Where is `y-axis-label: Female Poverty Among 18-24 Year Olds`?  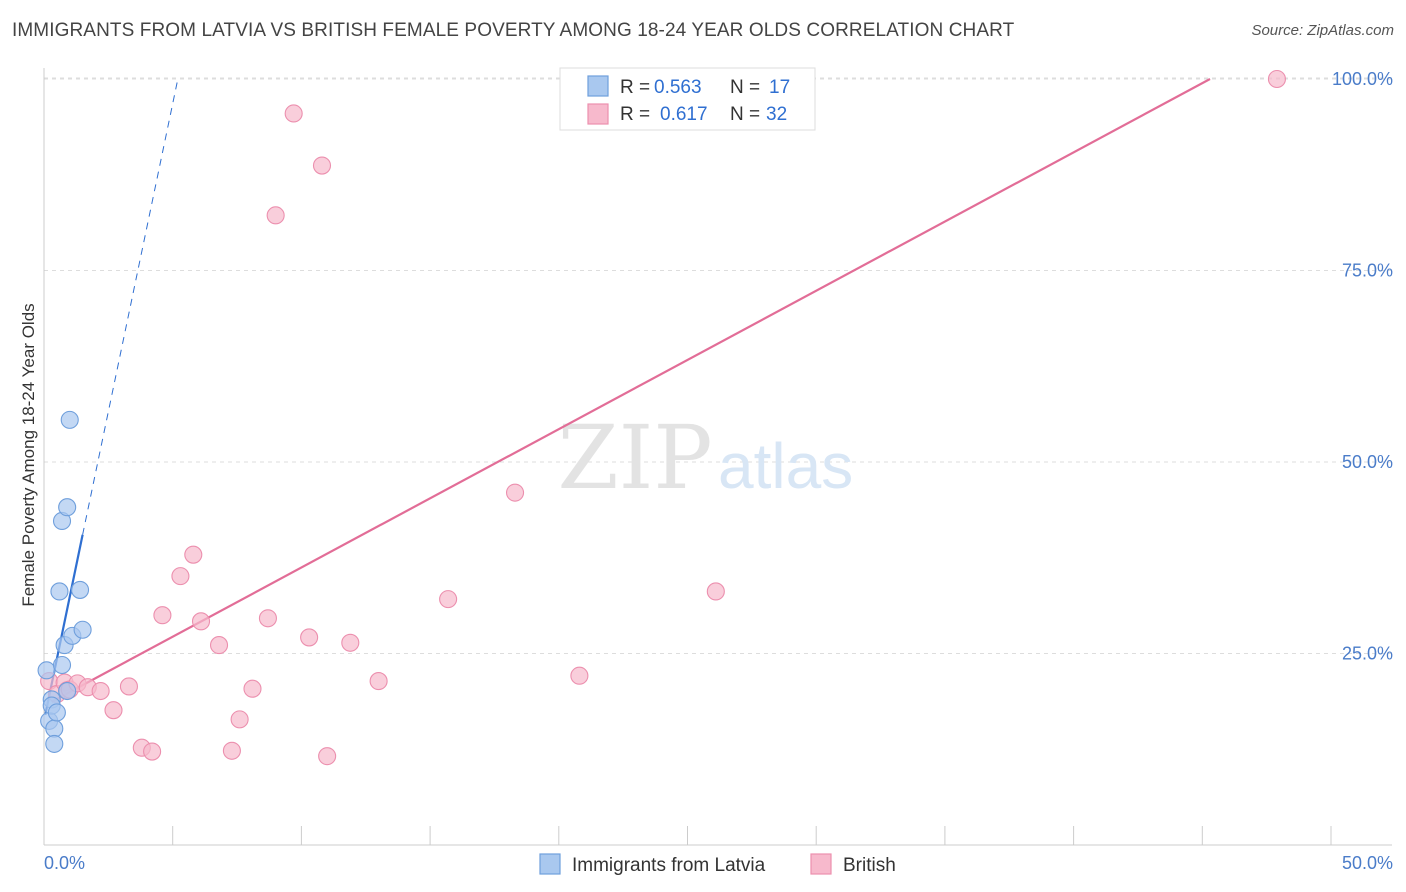 y-axis-label: Female Poverty Among 18-24 Year Olds is located at coordinates (28, 454).